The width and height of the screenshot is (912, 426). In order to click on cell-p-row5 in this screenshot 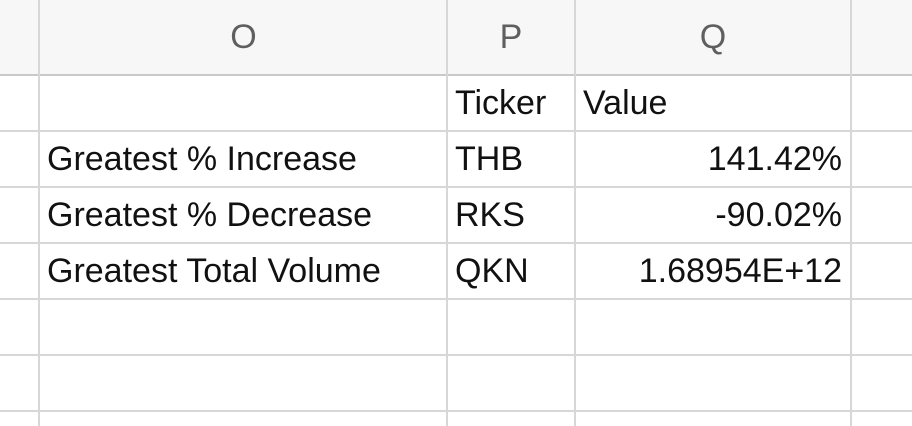, I will do `click(511, 327)`.